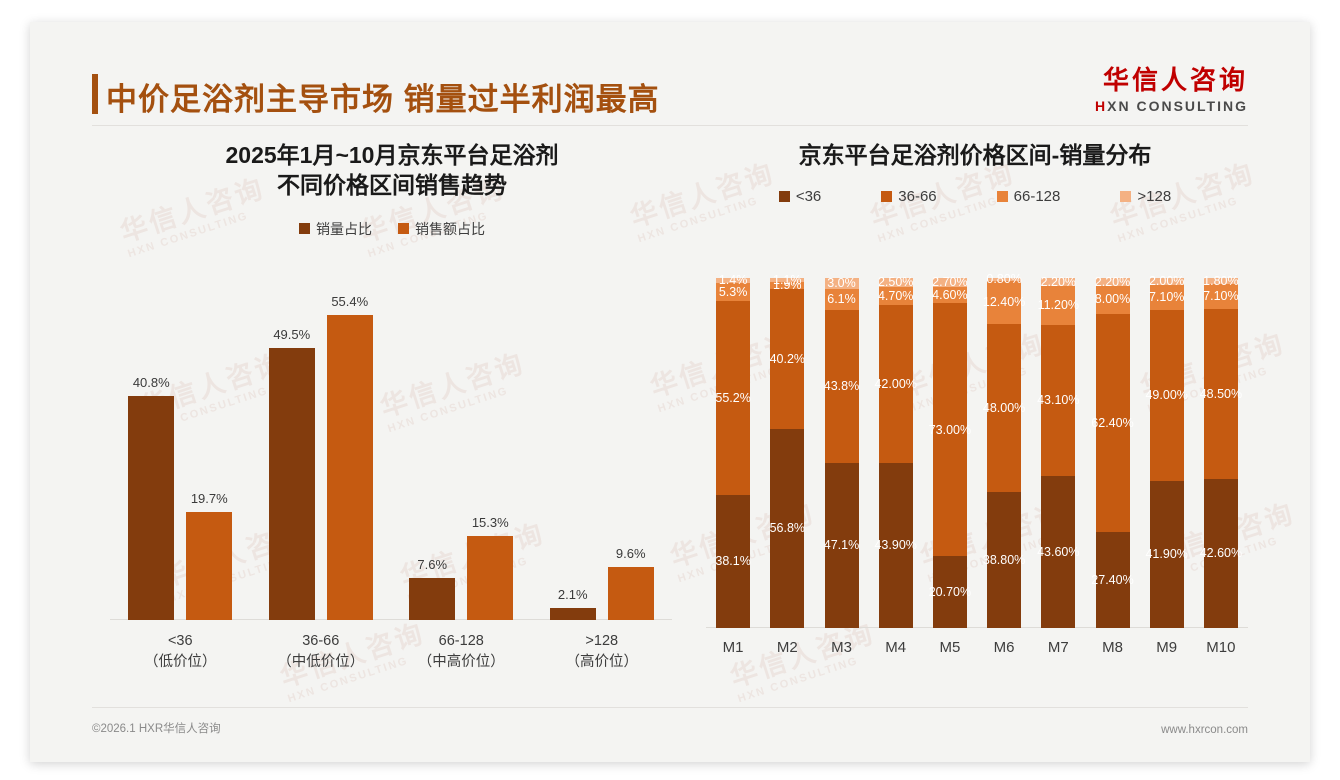 This screenshot has height=780, width=1340. What do you see at coordinates (1112, 580) in the screenshot?
I see `stacked-bar-segment: 27.40%` at bounding box center [1112, 580].